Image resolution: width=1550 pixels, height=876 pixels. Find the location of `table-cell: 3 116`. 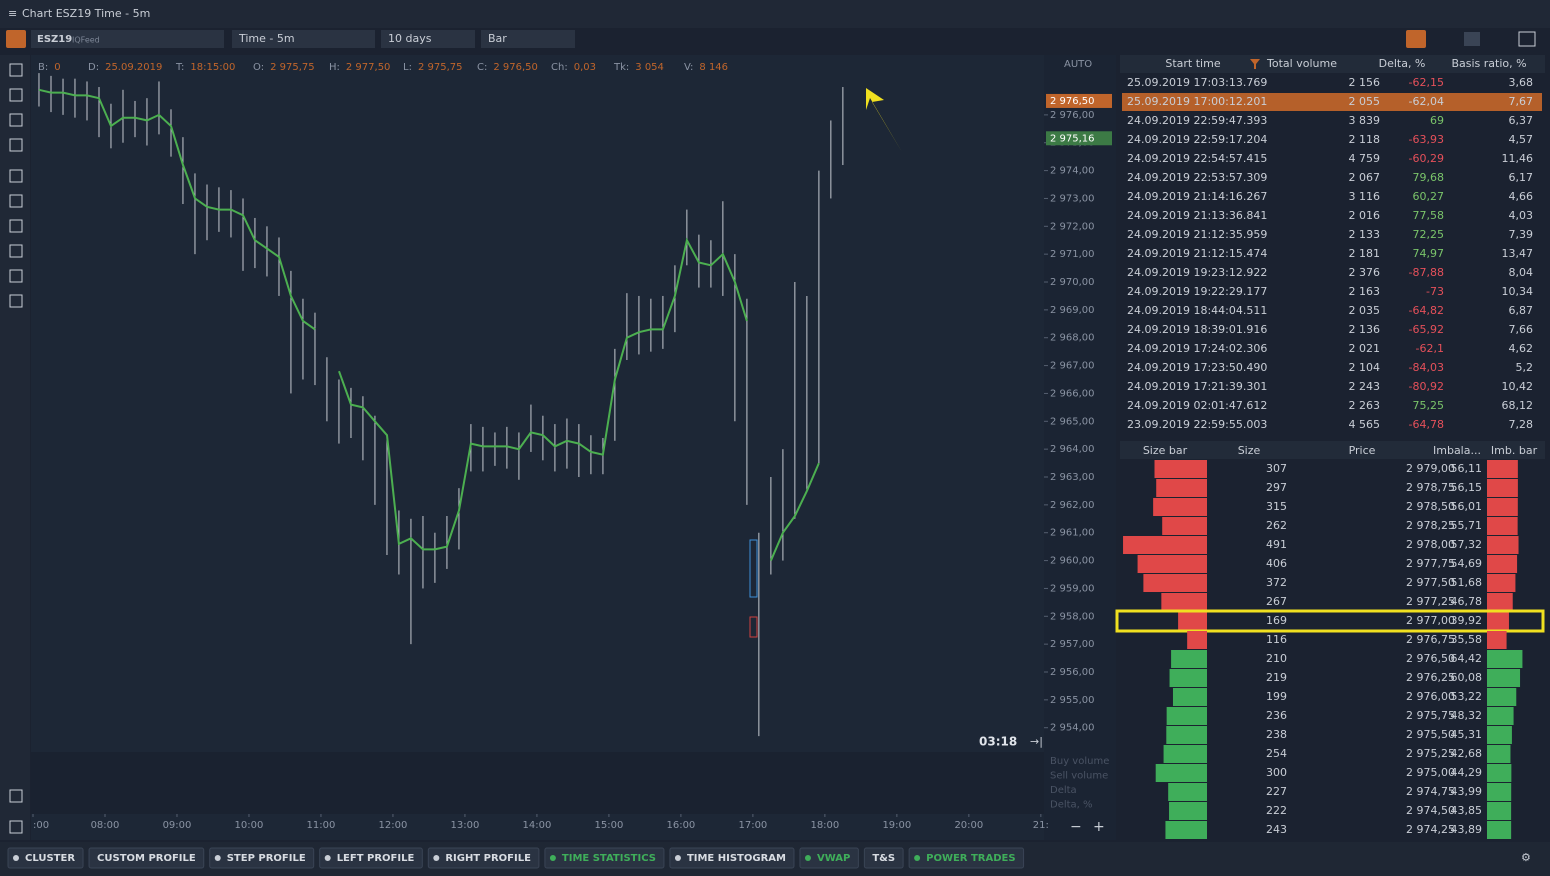

table-cell: 3 116 is located at coordinates (1365, 196).